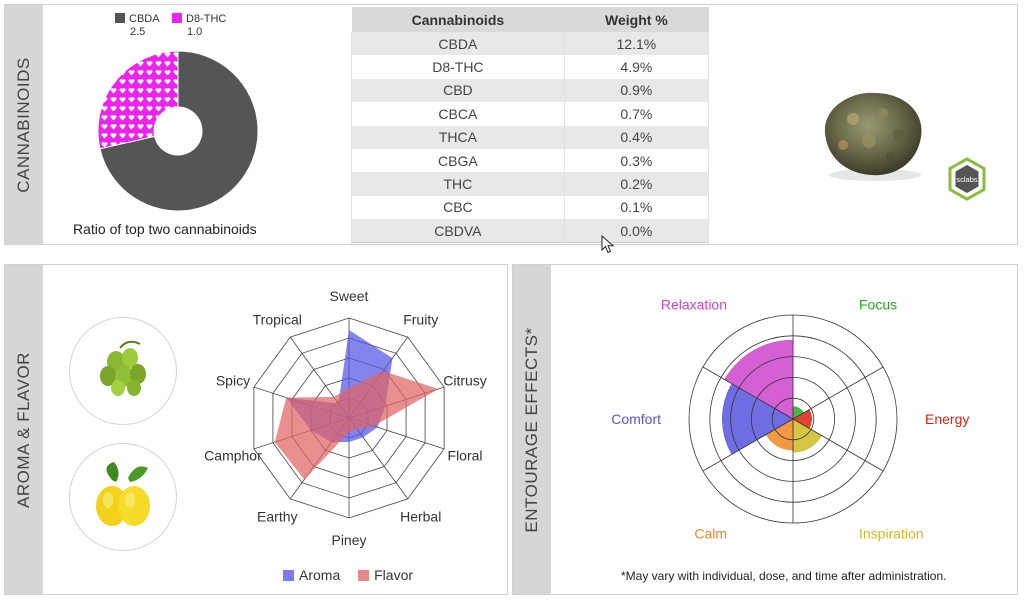 The height and width of the screenshot is (601, 1024). I want to click on cannabinoids-section-label: CANNABINOIDS, so click(23, 124).